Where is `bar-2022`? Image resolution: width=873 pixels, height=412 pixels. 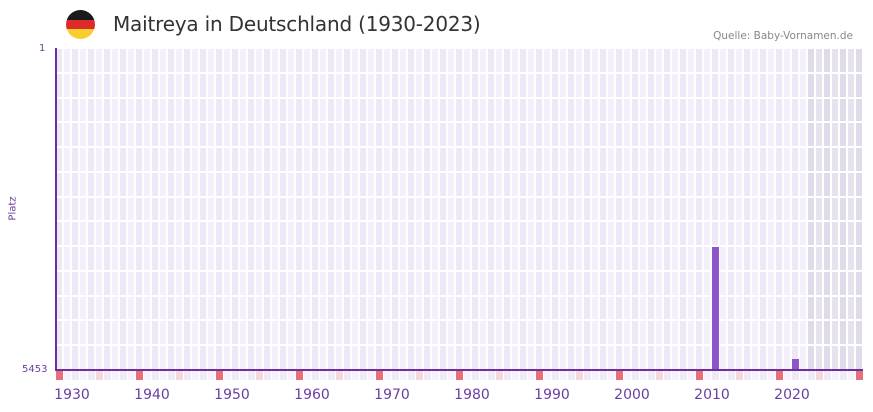 bar-2022 is located at coordinates (795, 364).